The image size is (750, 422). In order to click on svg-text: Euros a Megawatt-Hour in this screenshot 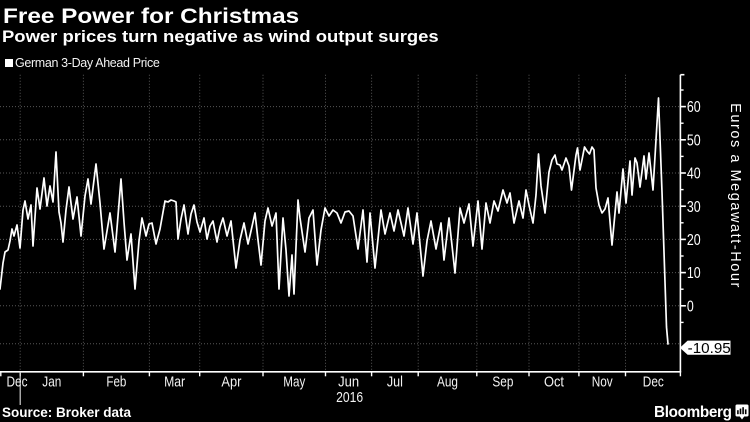, I will do `click(735, 196)`.